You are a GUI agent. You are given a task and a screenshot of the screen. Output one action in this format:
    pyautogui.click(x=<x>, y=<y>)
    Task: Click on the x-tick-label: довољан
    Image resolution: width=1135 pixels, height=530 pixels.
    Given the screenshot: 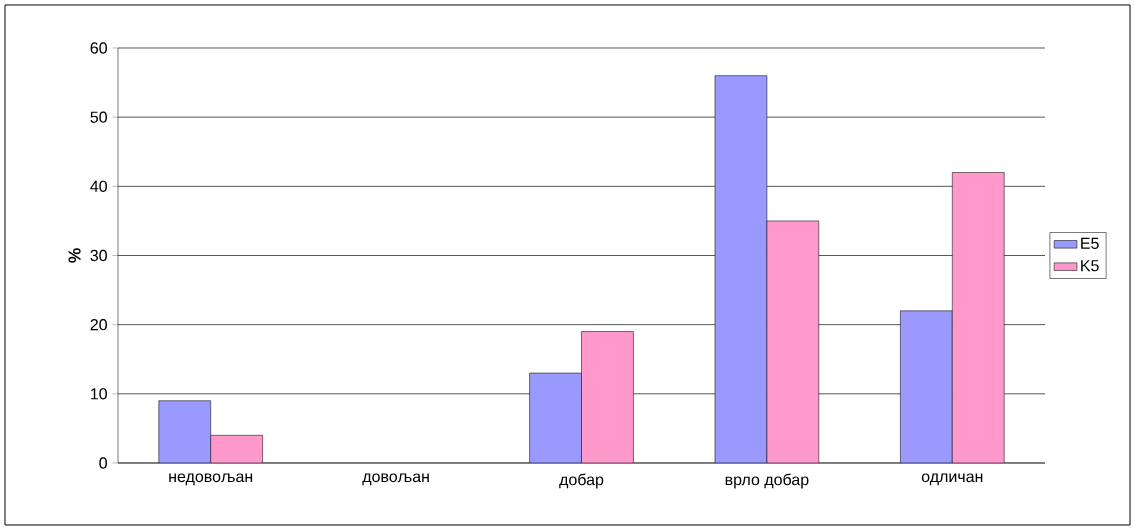 What is the action you would take?
    pyautogui.click(x=395, y=479)
    